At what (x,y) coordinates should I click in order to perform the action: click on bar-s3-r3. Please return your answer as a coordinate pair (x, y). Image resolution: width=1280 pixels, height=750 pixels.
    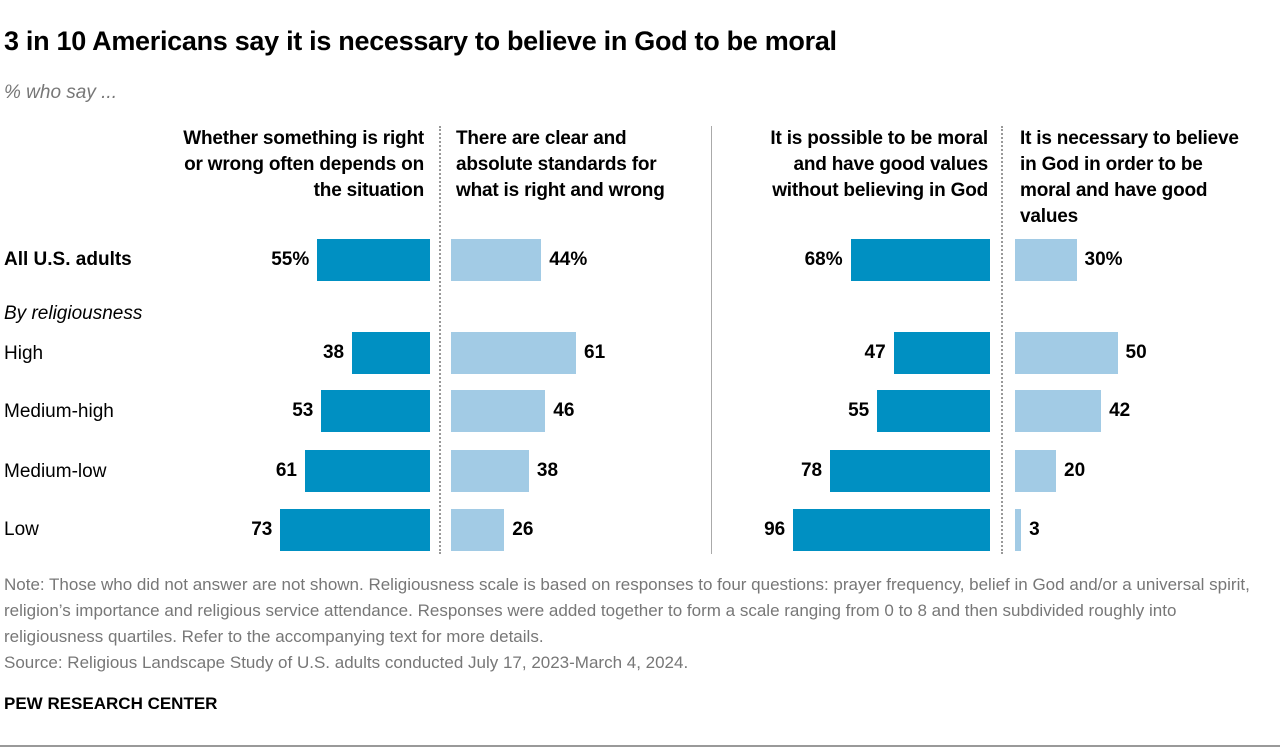
    Looking at the image, I should click on (1035, 471).